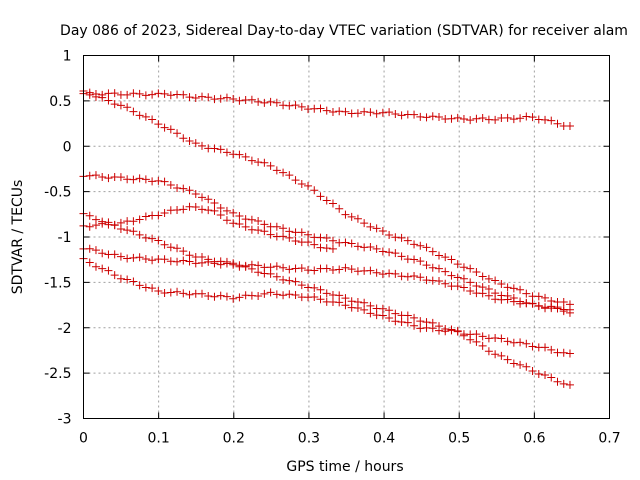 Image resolution: width=640 pixels, height=480 pixels. What do you see at coordinates (65, 420) in the screenshot?
I see `y-tick-label: -3` at bounding box center [65, 420].